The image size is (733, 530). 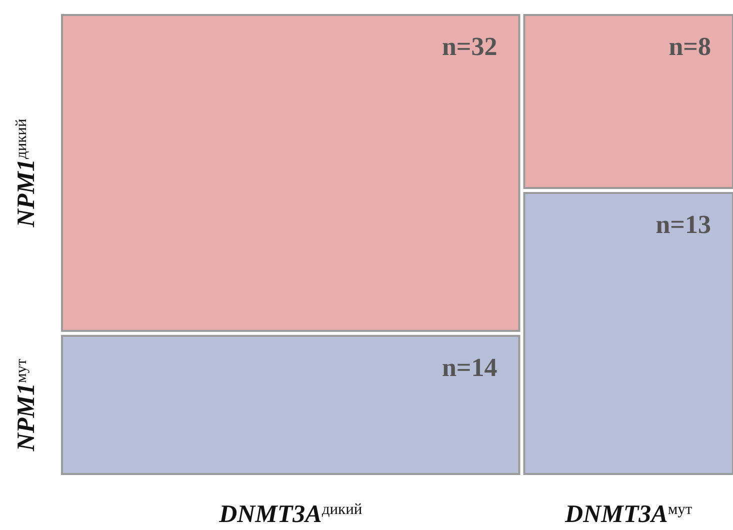 I want to click on data-label: n=8, so click(x=689, y=46).